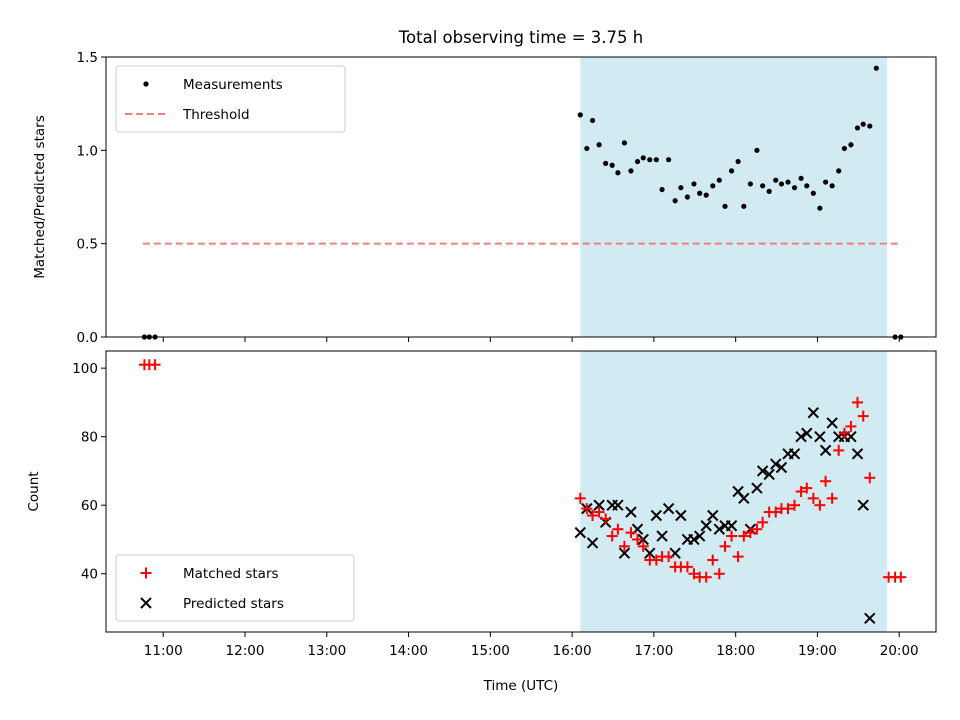 Image resolution: width=960 pixels, height=720 pixels. I want to click on observing-window-shade, so click(733, 197).